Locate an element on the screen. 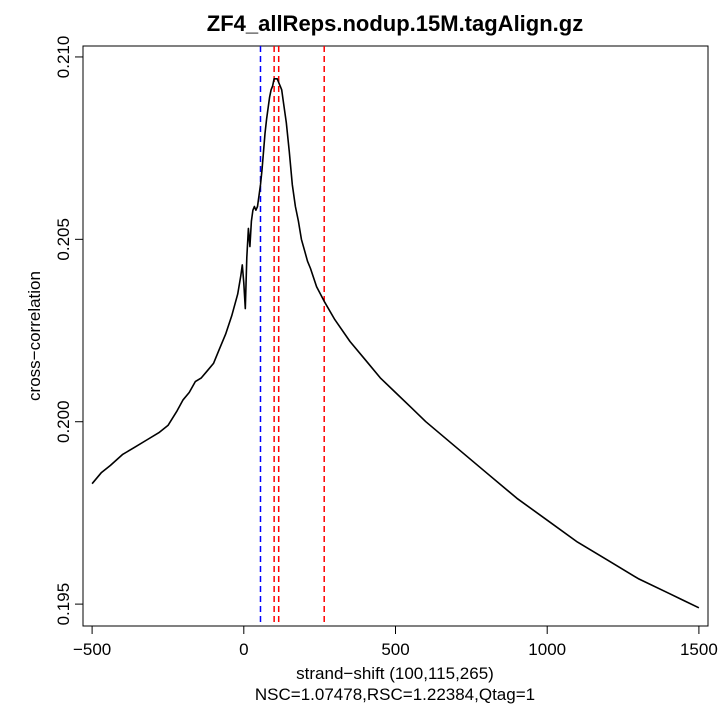 This screenshot has width=720, height=720. x-tick-label: 1500 is located at coordinates (699, 649).